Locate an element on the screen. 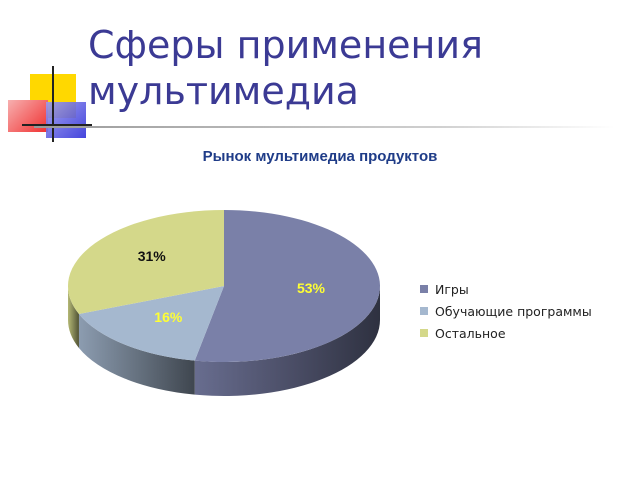 This screenshot has height=480, width=640. legend-item-2: Обучающие программы is located at coordinates (506, 311).